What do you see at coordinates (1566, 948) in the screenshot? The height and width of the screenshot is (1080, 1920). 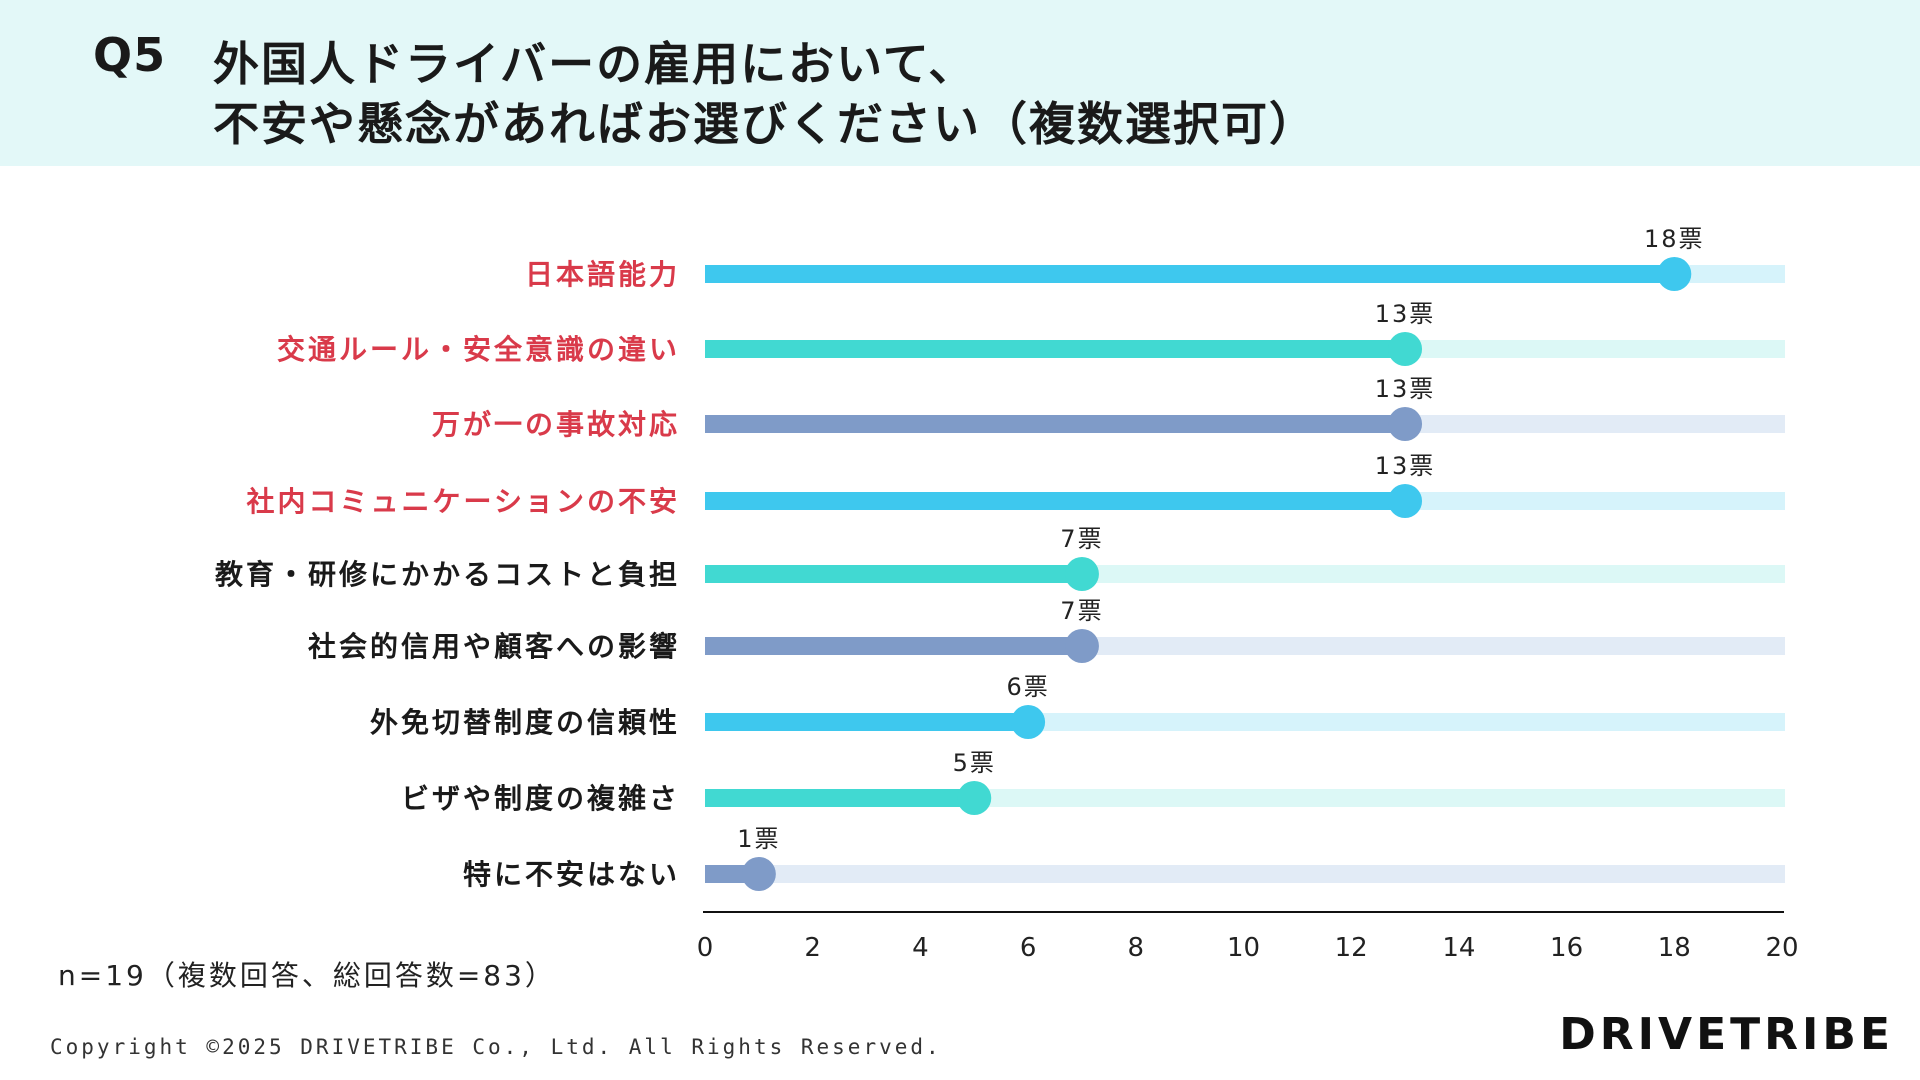 I see `x-tick-label: 16` at bounding box center [1566, 948].